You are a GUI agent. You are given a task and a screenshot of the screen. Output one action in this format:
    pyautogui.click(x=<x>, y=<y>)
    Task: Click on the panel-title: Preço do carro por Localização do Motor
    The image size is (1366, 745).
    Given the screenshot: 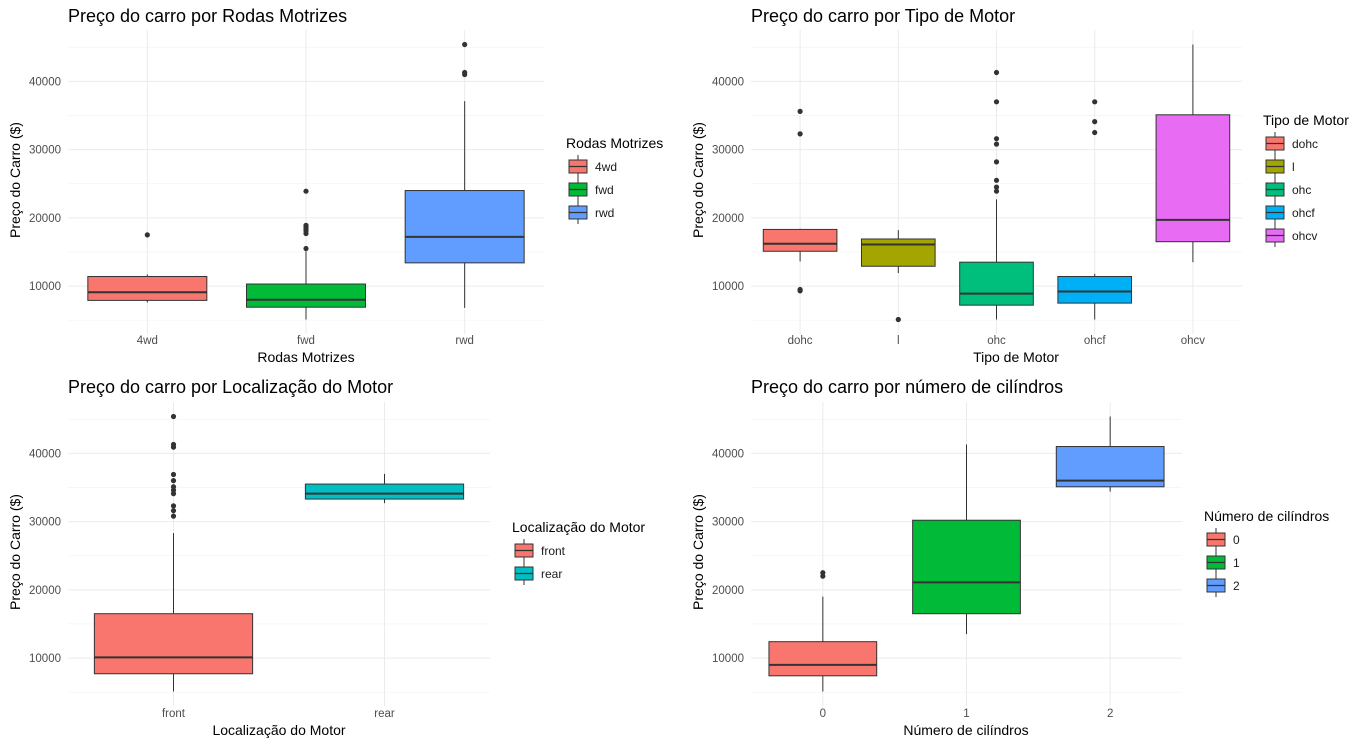 What is the action you would take?
    pyautogui.click(x=230, y=387)
    